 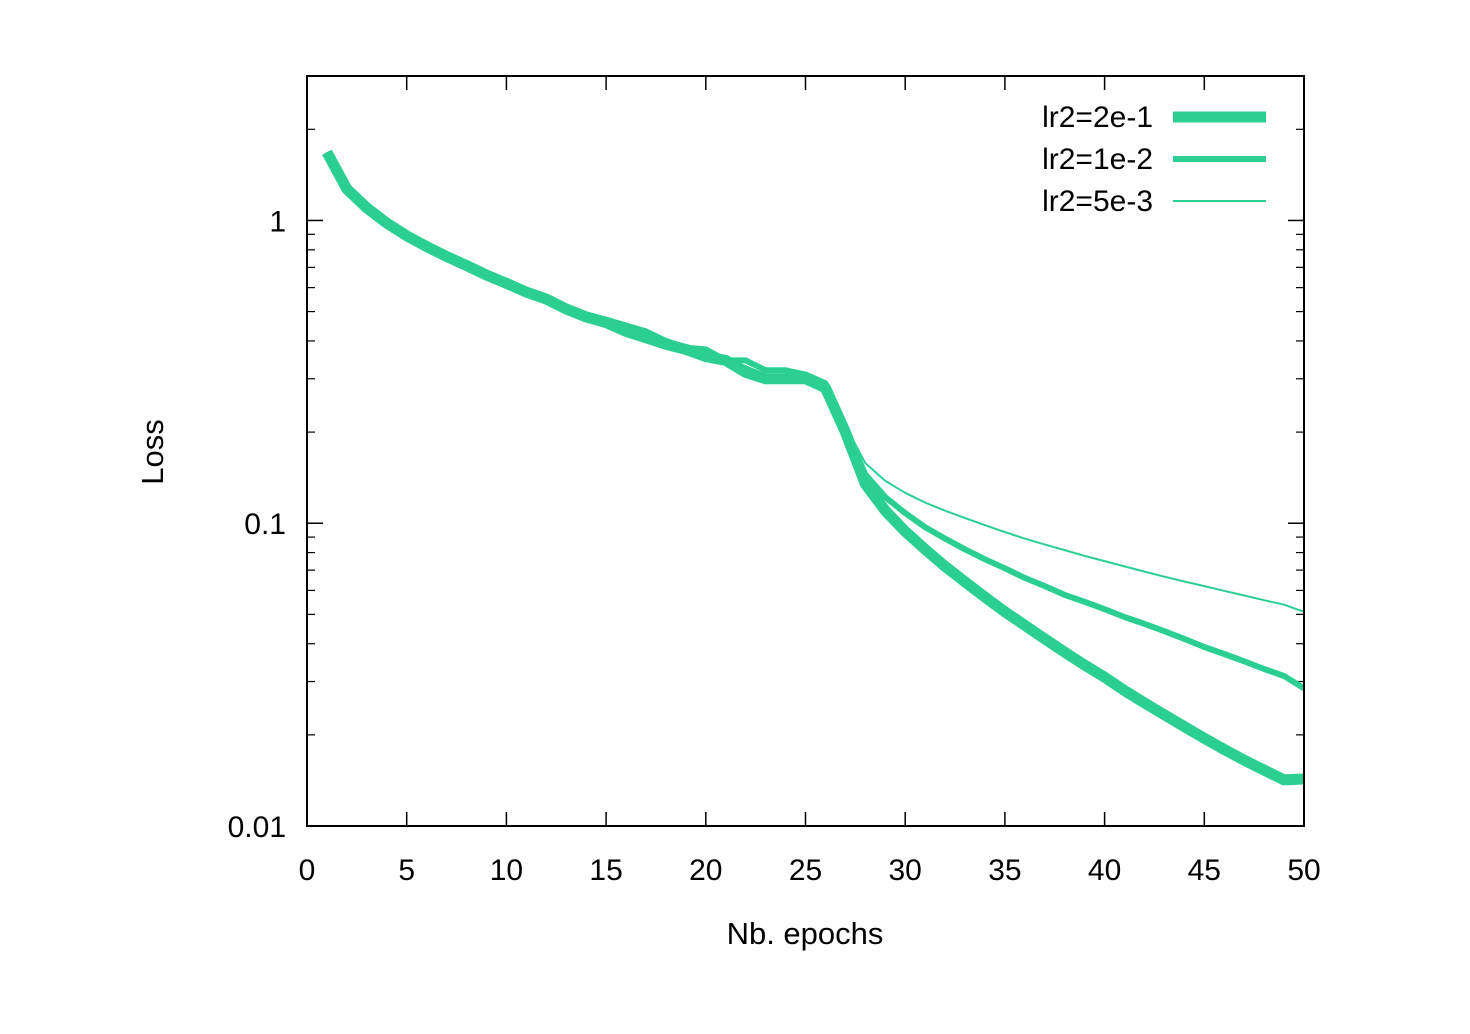 What do you see at coordinates (1154, 159) in the screenshot?
I see `legend: lr2=2e-1 lr2=1e-2 lr2=5e-3` at bounding box center [1154, 159].